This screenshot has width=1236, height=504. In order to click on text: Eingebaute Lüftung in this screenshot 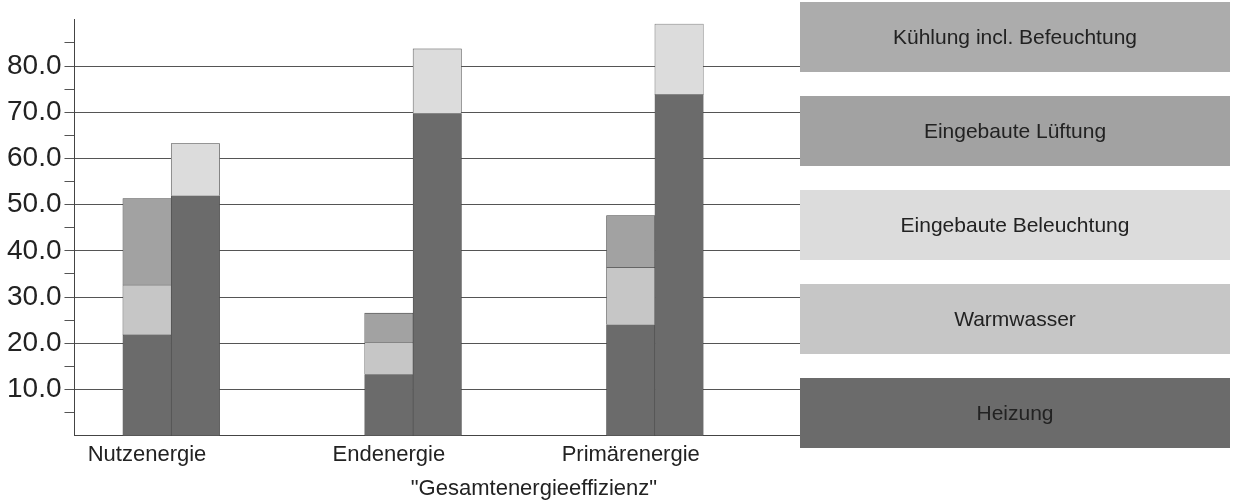, I will do `click(1015, 131)`.